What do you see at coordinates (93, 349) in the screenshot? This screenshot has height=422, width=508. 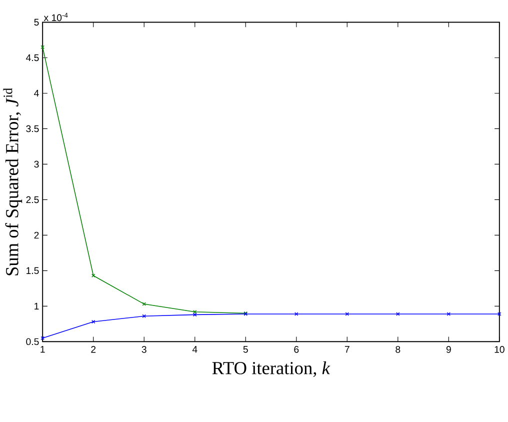 I see `x-tick-label: 2` at bounding box center [93, 349].